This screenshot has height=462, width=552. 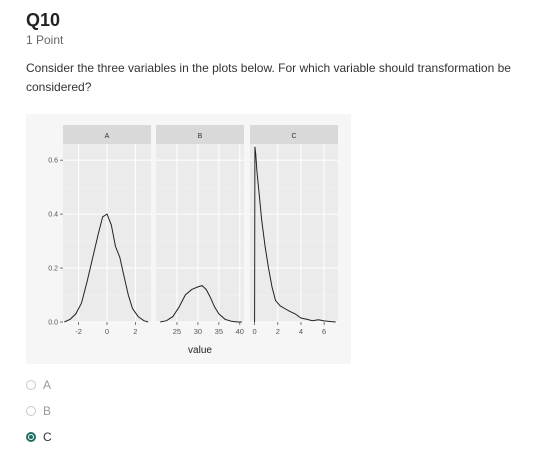 I want to click on question-title: Q10, so click(x=43, y=20).